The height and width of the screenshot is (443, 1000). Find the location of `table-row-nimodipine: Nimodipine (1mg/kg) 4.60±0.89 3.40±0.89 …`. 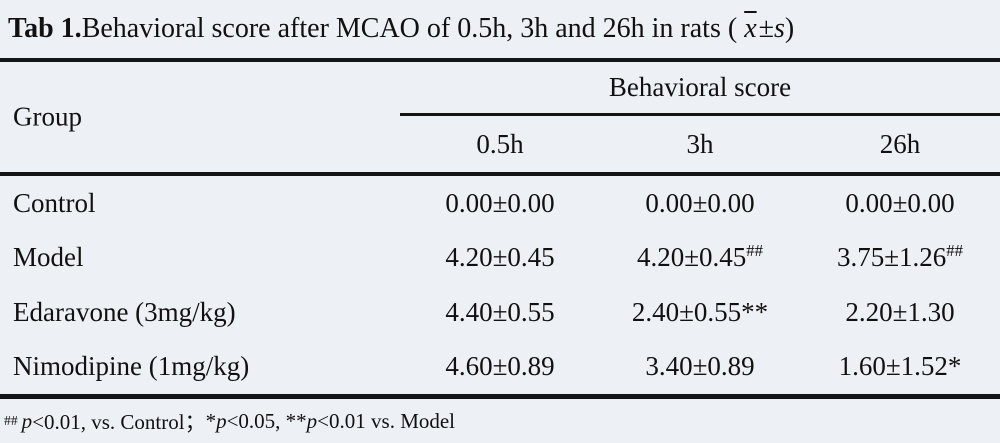

table-row-nimodipine: Nimodipine (1mg/kg) 4.60±0.89 3.40±0.89 … is located at coordinates (500, 367).